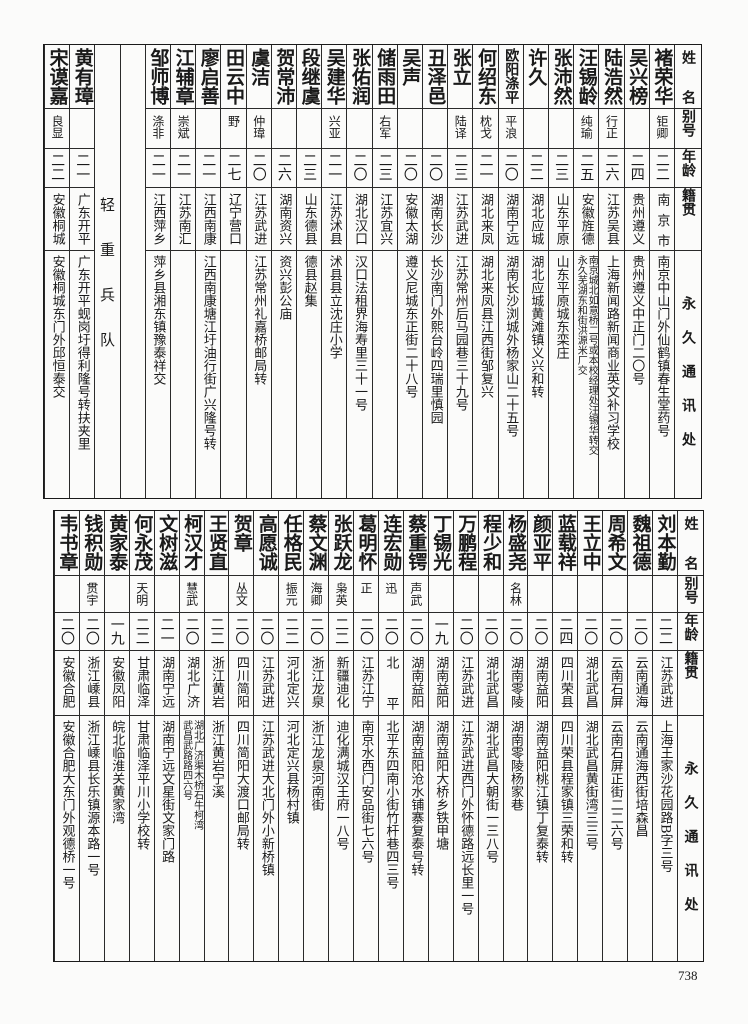 Image resolution: width=748 pixels, height=1024 pixels. What do you see at coordinates (91, 543) in the screenshot?
I see `name-cell: 钱积勋` at bounding box center [91, 543].